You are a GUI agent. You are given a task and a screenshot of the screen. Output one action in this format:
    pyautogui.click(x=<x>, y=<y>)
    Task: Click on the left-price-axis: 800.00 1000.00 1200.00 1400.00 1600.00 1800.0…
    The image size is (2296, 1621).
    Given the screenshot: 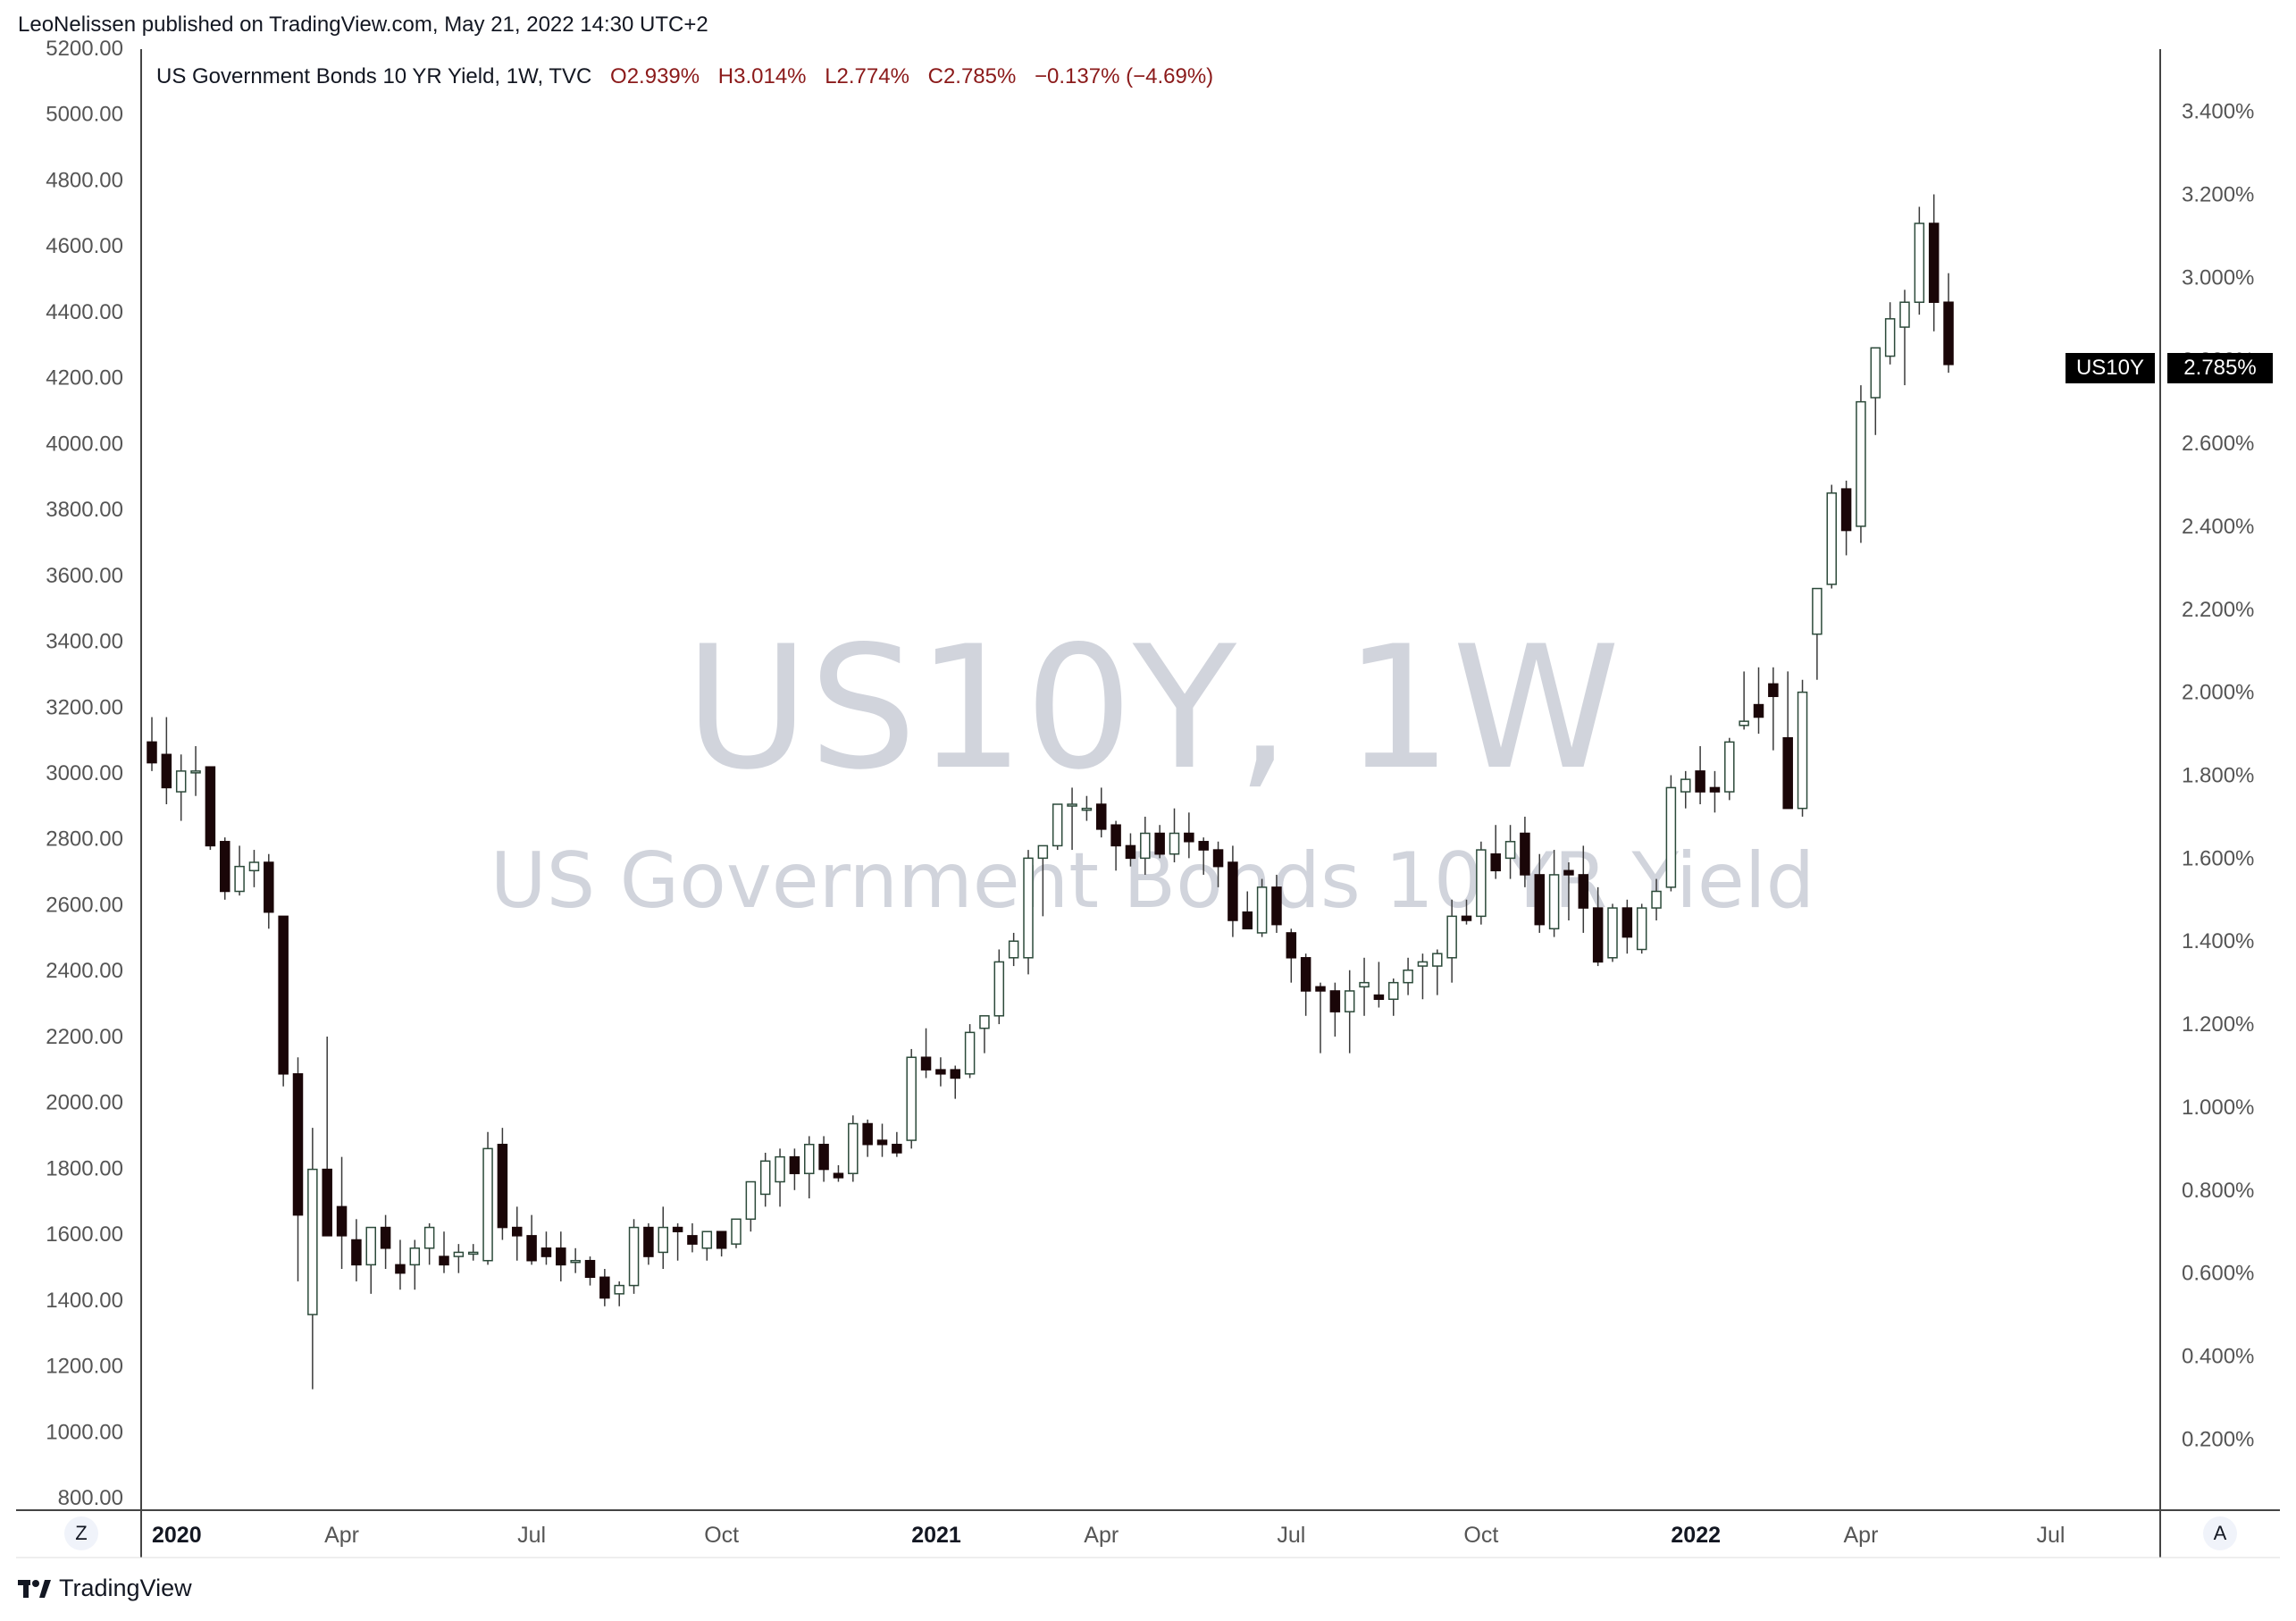 What is the action you would take?
    pyautogui.click(x=84, y=773)
    